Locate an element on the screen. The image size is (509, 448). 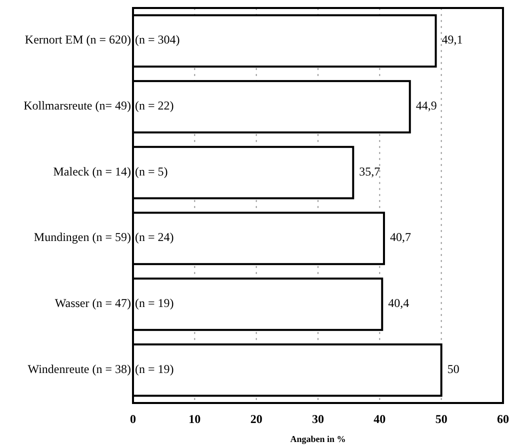
y-tick-label: Maleck (n = 14) is located at coordinates (92, 171).